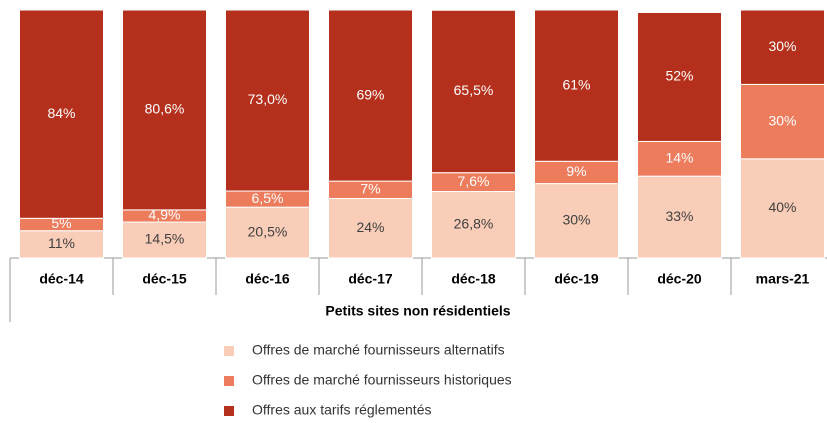 Image resolution: width=827 pixels, height=423 pixels. Describe the element at coordinates (267, 279) in the screenshot. I see `x-tick-label: déc-16` at that location.